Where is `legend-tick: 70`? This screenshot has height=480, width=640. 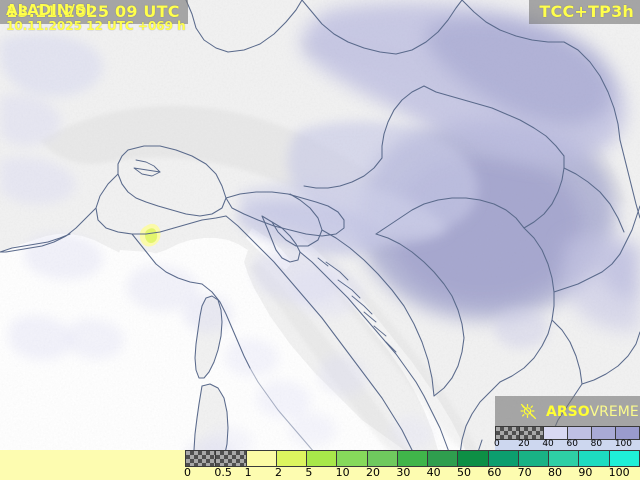
legend-tick: 70 is located at coordinates (524, 472).